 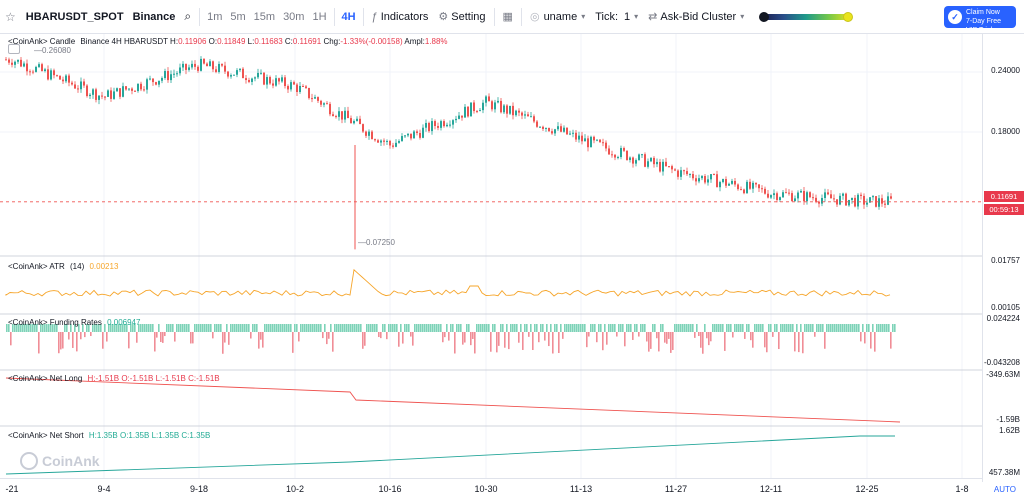 I want to click on interval-5m: 5m, so click(x=238, y=16).